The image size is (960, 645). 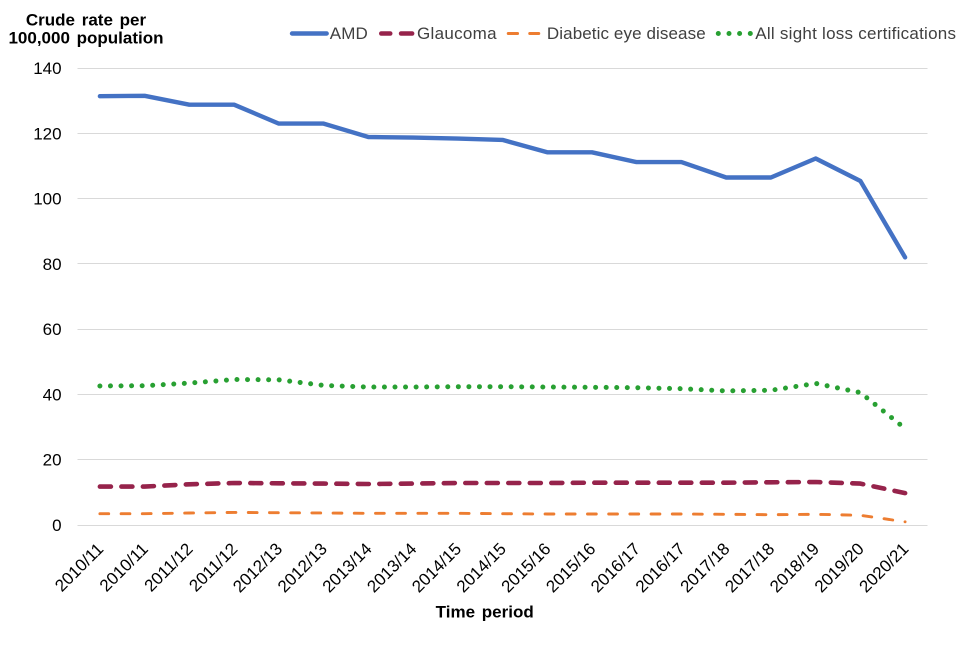 I want to click on svg-text: 20, so click(x=52, y=460).